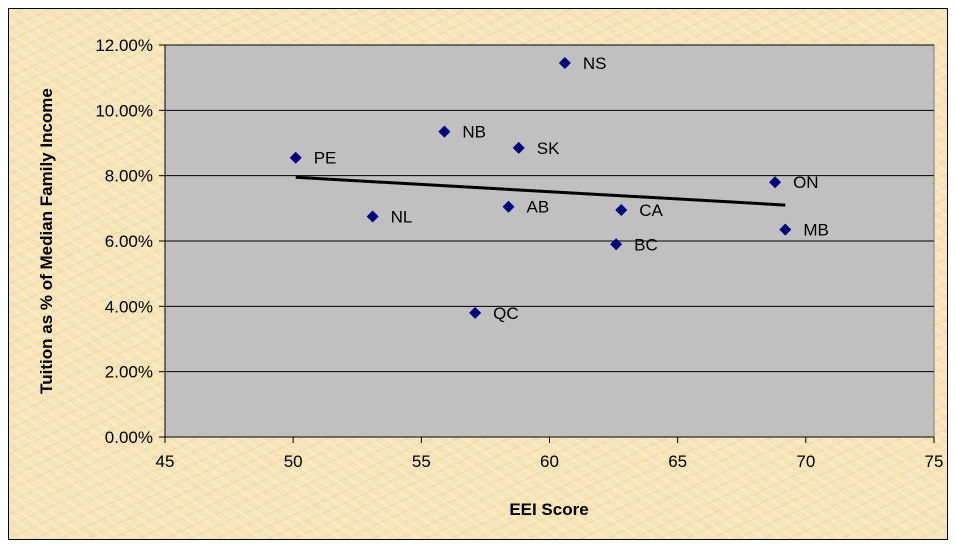 Image resolution: width=956 pixels, height=548 pixels. What do you see at coordinates (46, 241) in the screenshot?
I see `y-axis-title: Tuition as % of Median Family Income` at bounding box center [46, 241].